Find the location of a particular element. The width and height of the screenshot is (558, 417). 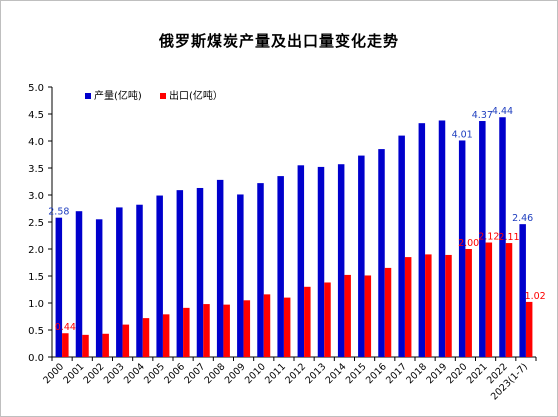

x-tick-label: 2002 is located at coordinates (94, 373).